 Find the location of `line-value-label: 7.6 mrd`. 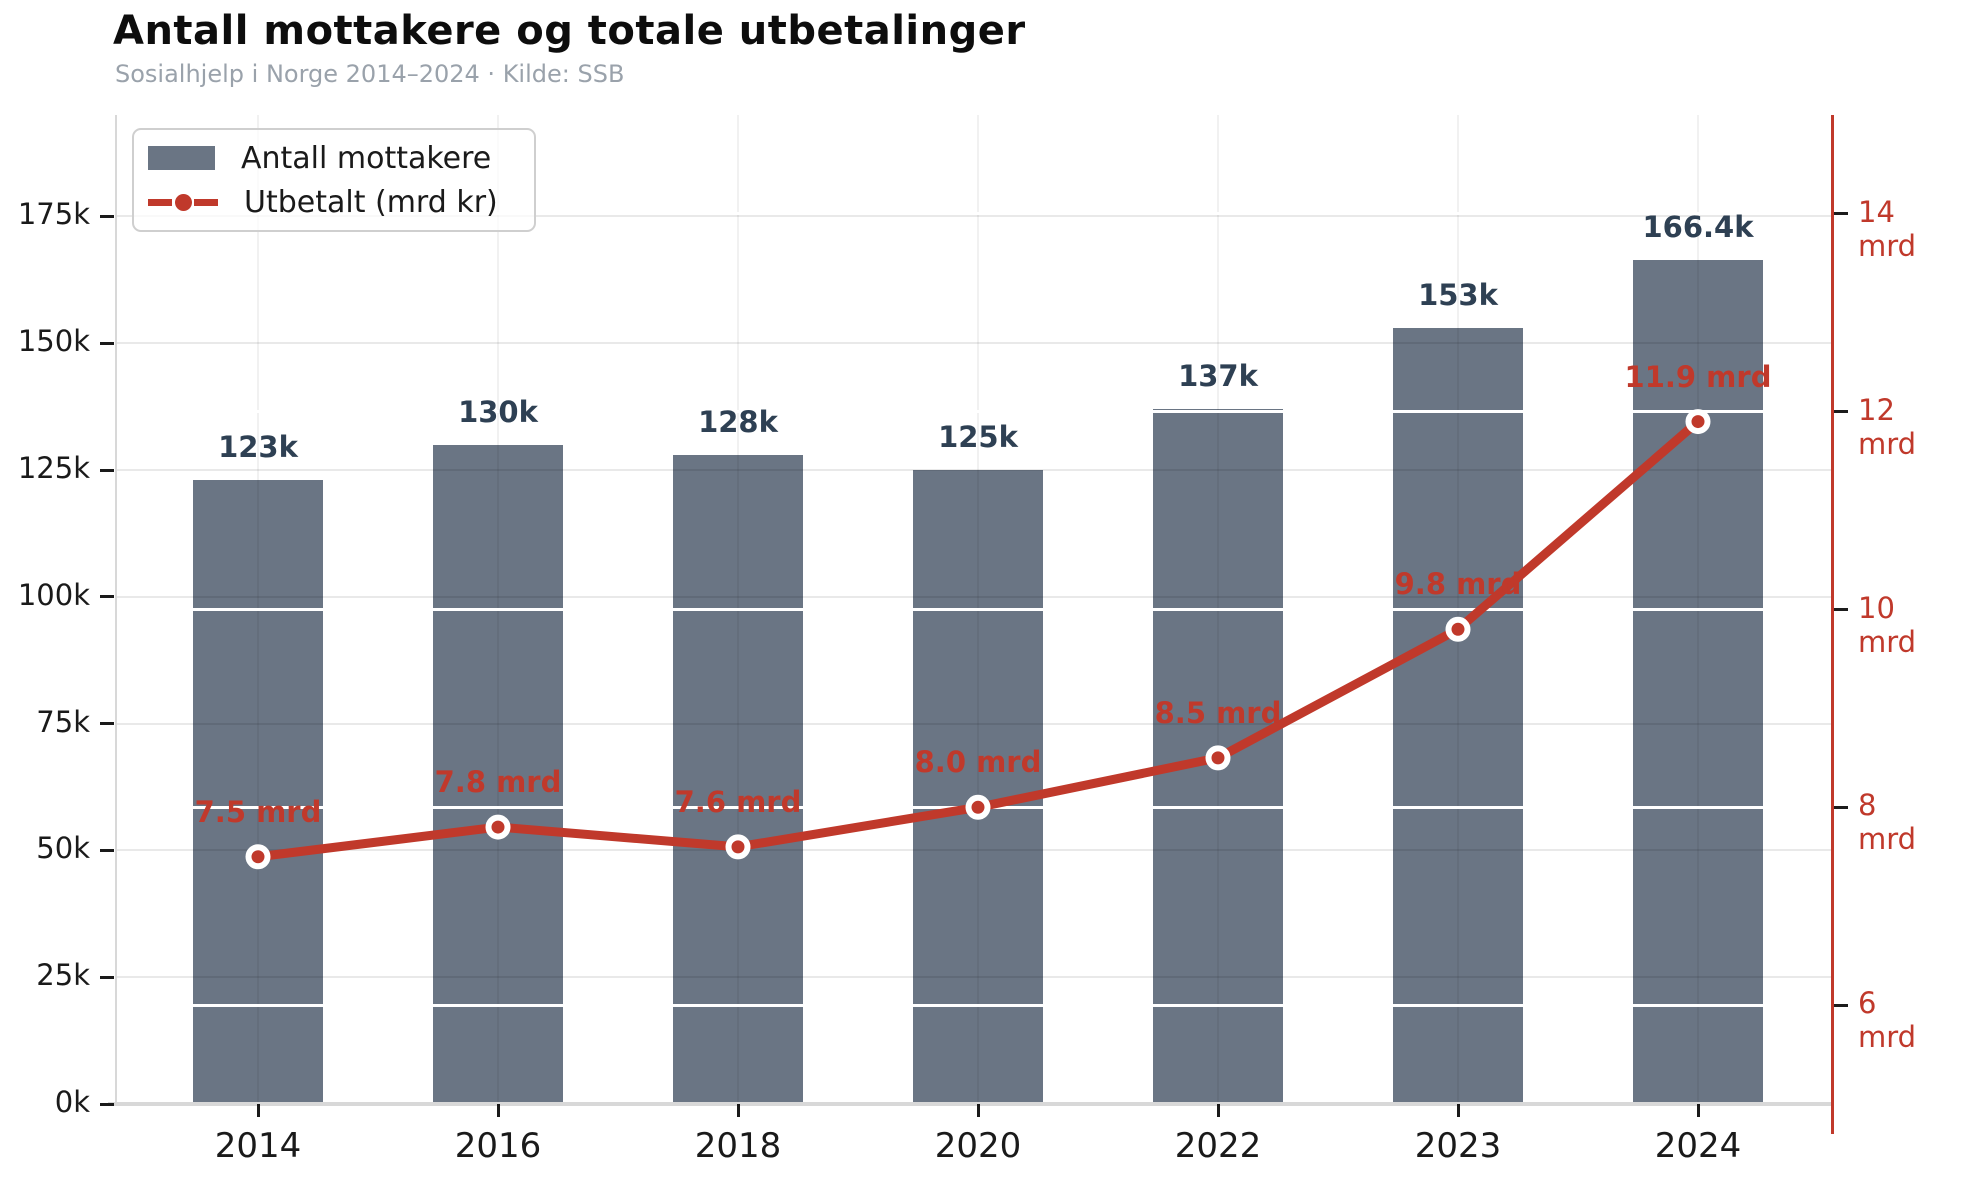

line-value-label: 7.6 mrd is located at coordinates (738, 801).